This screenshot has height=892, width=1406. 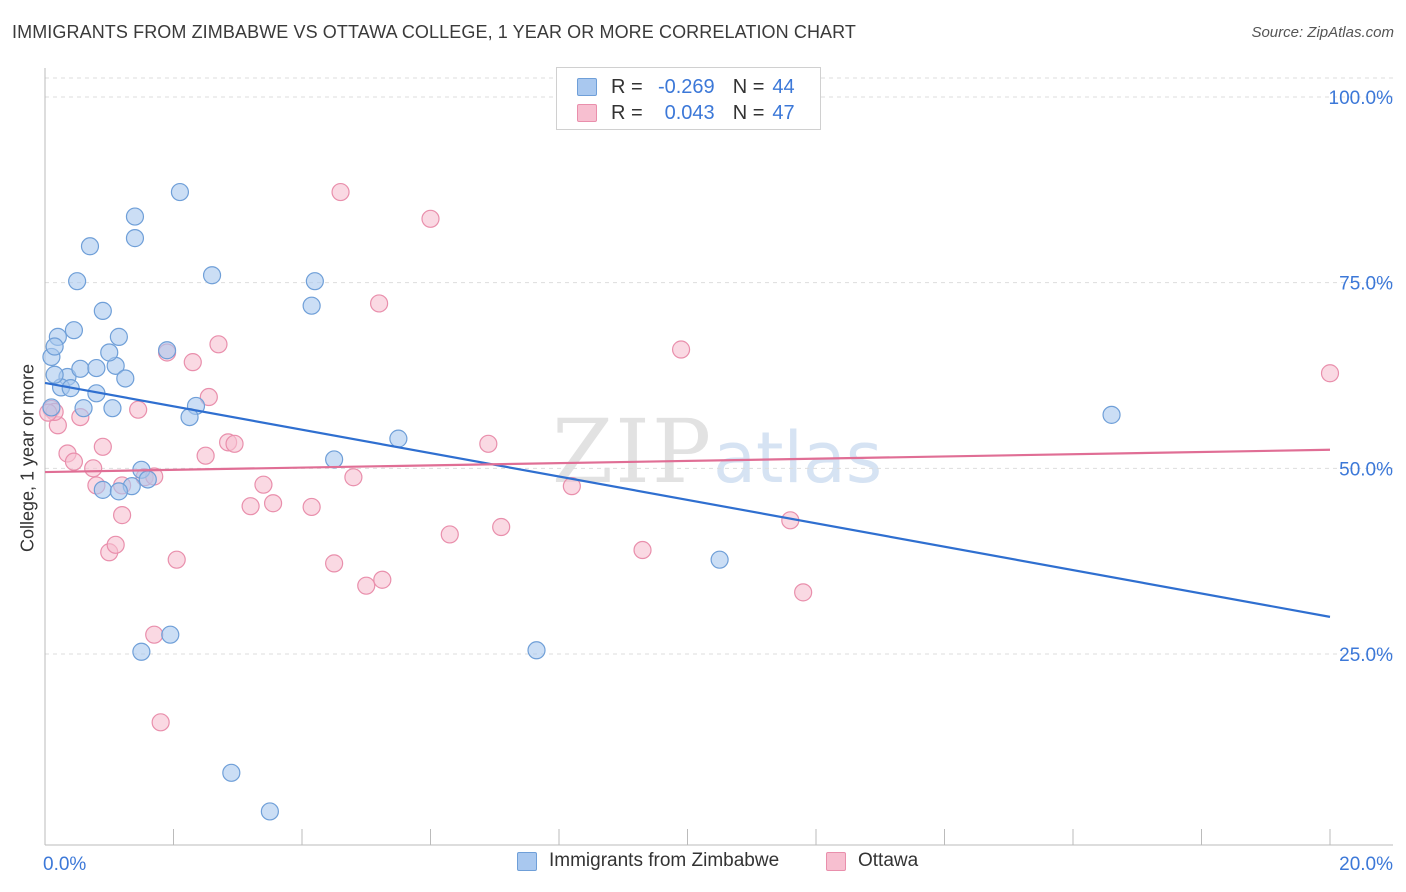 I want to click on legend-row-zimbabwe: R = -0.269 N = 44, so click(x=686, y=87).